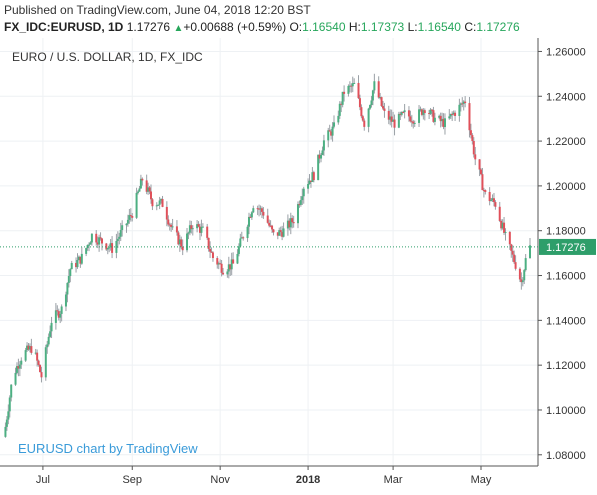 The image size is (597, 495). I want to click on y-tick-label: 1.12000, so click(566, 366).